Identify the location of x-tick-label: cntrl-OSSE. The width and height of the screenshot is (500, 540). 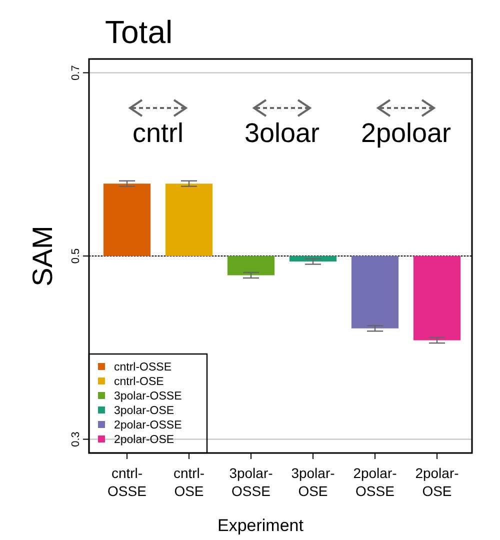
(127, 482).